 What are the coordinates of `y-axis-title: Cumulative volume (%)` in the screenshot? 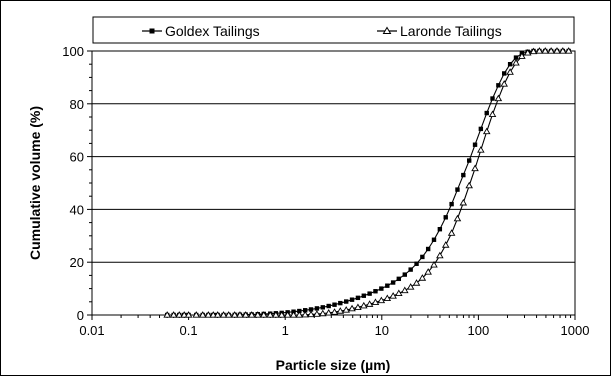 It's located at (35, 183).